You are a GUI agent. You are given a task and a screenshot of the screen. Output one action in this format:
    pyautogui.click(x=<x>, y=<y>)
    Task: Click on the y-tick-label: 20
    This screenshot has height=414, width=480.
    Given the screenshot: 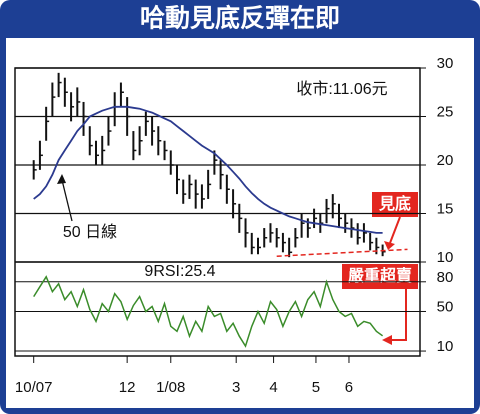 What is the action you would take?
    pyautogui.click(x=445, y=160)
    